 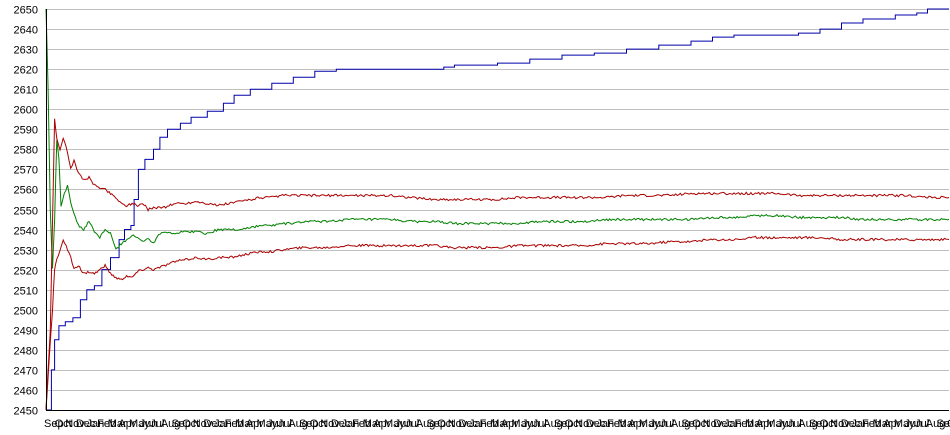 What do you see at coordinates (26, 232) in the screenshot?
I see `y-tick-label: 2540` at bounding box center [26, 232].